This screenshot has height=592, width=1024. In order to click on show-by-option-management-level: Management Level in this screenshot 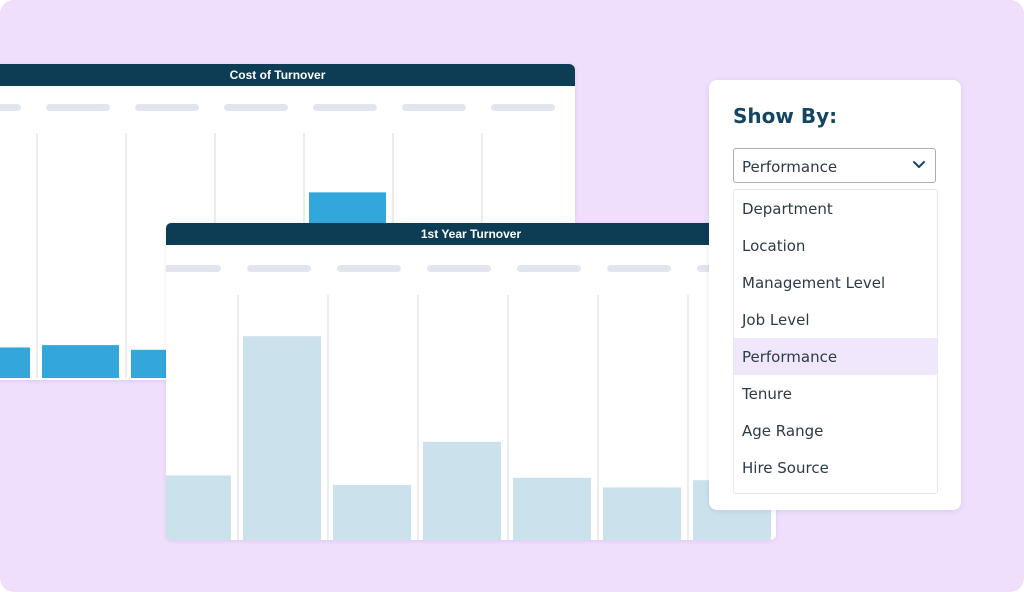, I will do `click(814, 282)`.